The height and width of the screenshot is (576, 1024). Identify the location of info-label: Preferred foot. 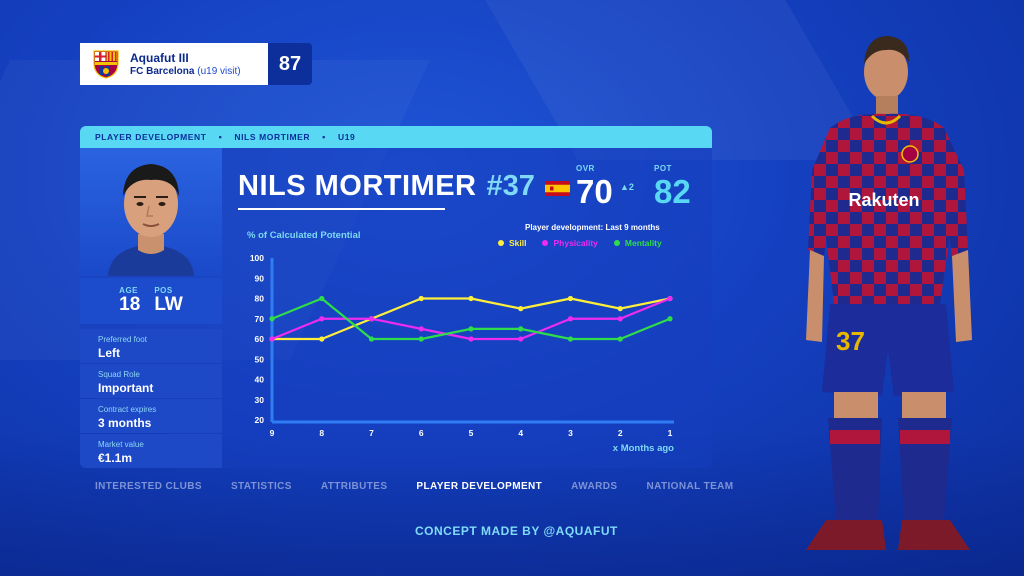
(122, 339).